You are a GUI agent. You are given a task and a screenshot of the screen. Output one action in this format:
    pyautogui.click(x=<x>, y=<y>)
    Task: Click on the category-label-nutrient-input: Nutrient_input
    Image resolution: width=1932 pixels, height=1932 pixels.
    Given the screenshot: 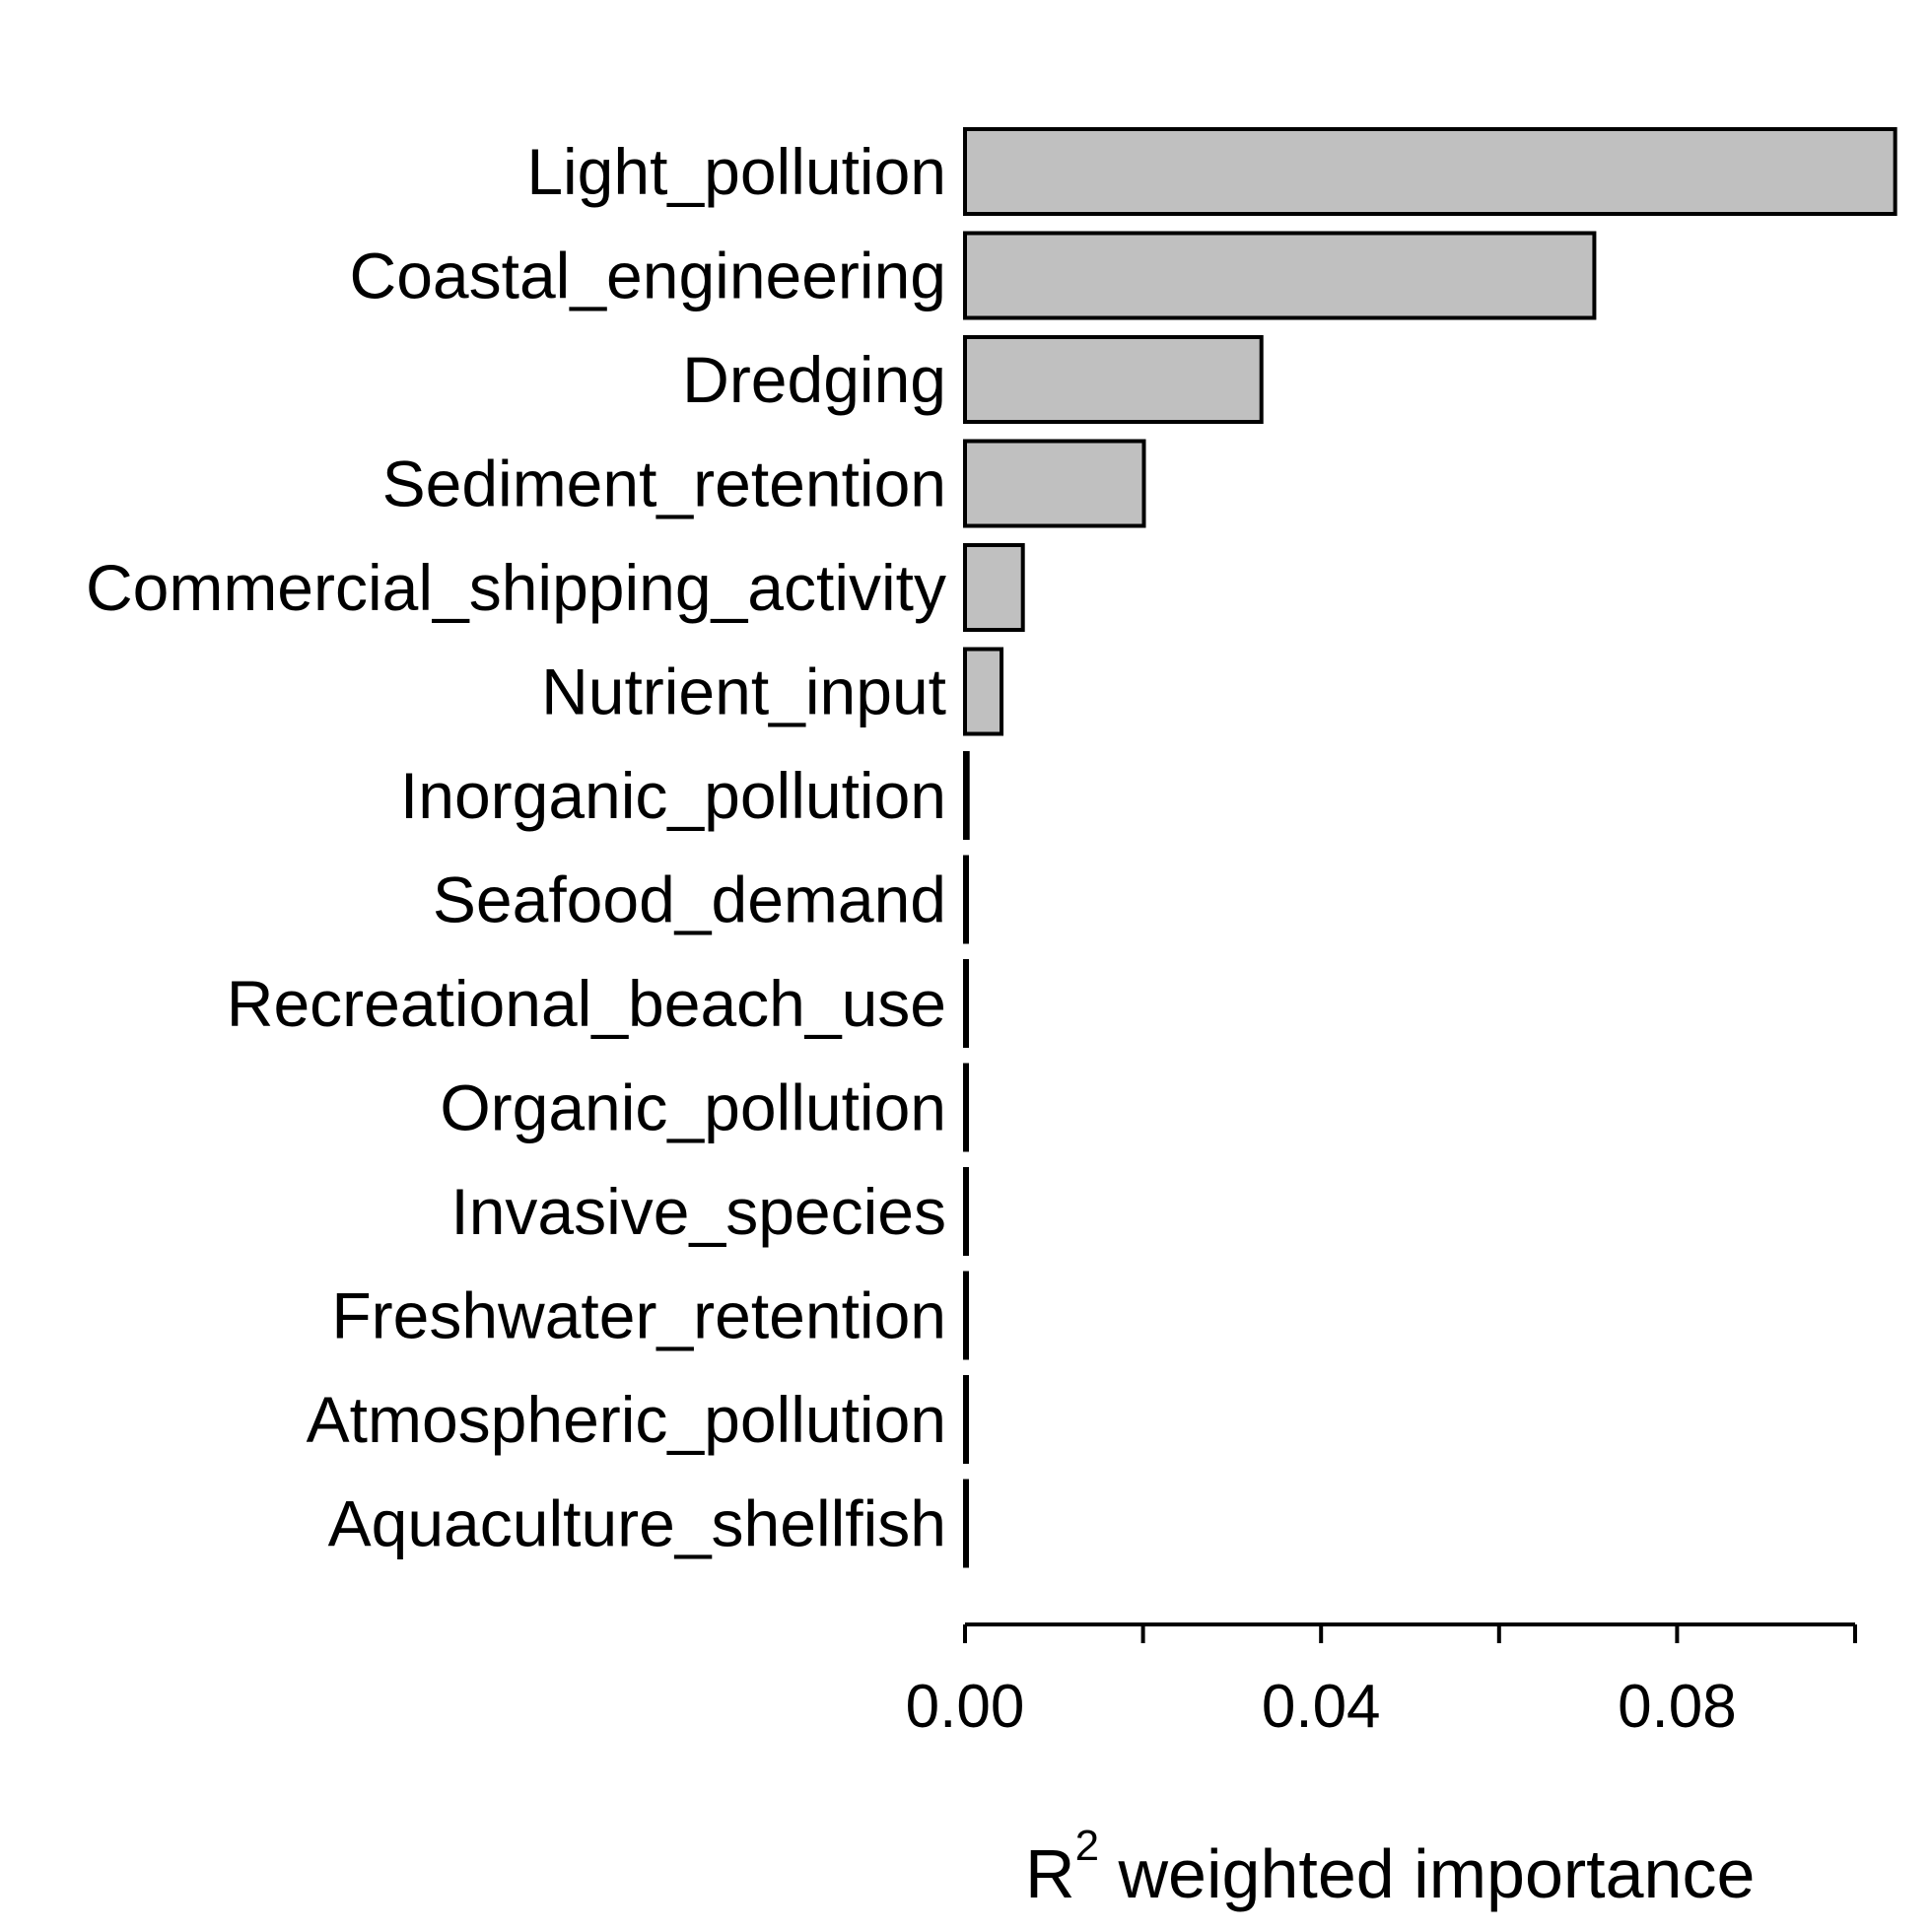 What is the action you would take?
    pyautogui.click(x=744, y=692)
    